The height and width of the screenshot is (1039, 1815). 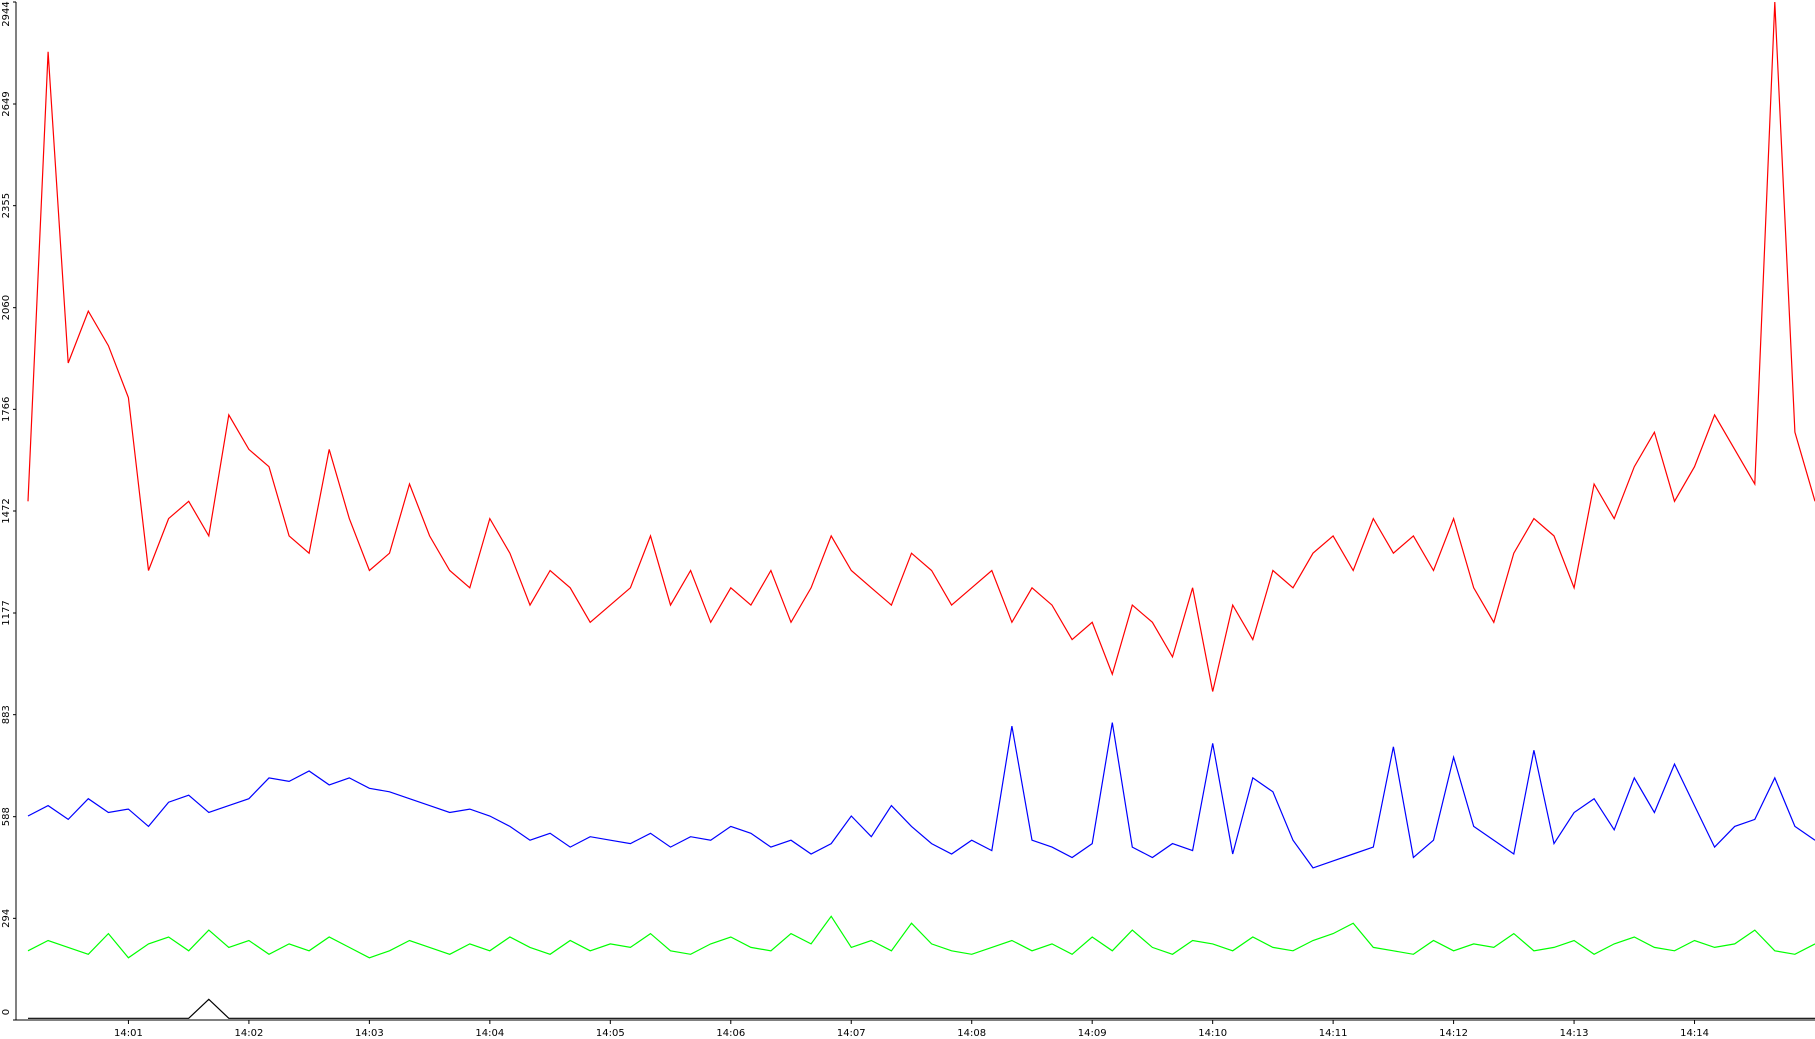 I want to click on y-tick-label: 1766, so click(x=6, y=409).